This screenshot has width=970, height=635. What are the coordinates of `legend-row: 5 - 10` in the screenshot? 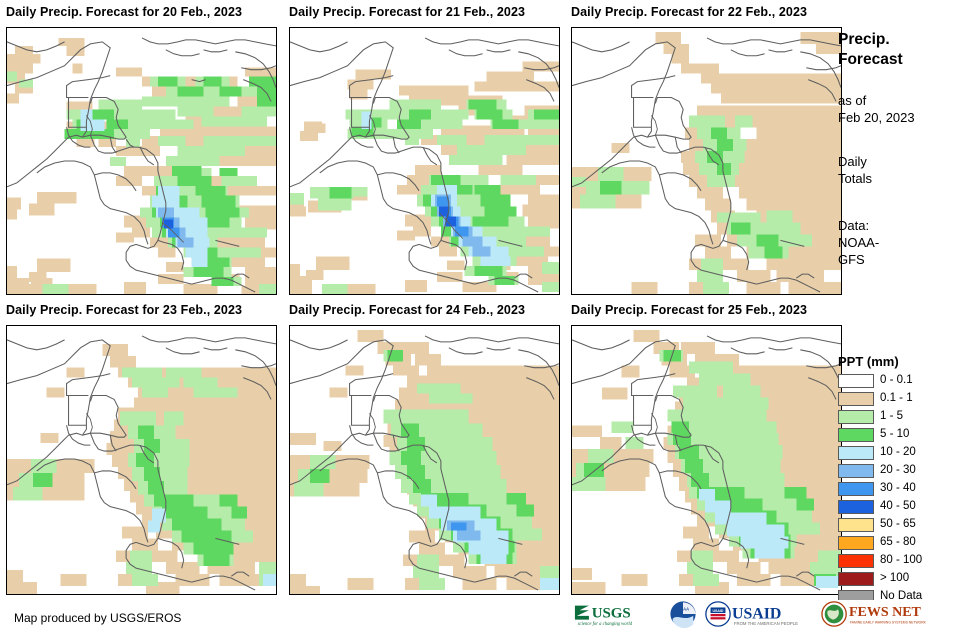 It's located at (902, 435).